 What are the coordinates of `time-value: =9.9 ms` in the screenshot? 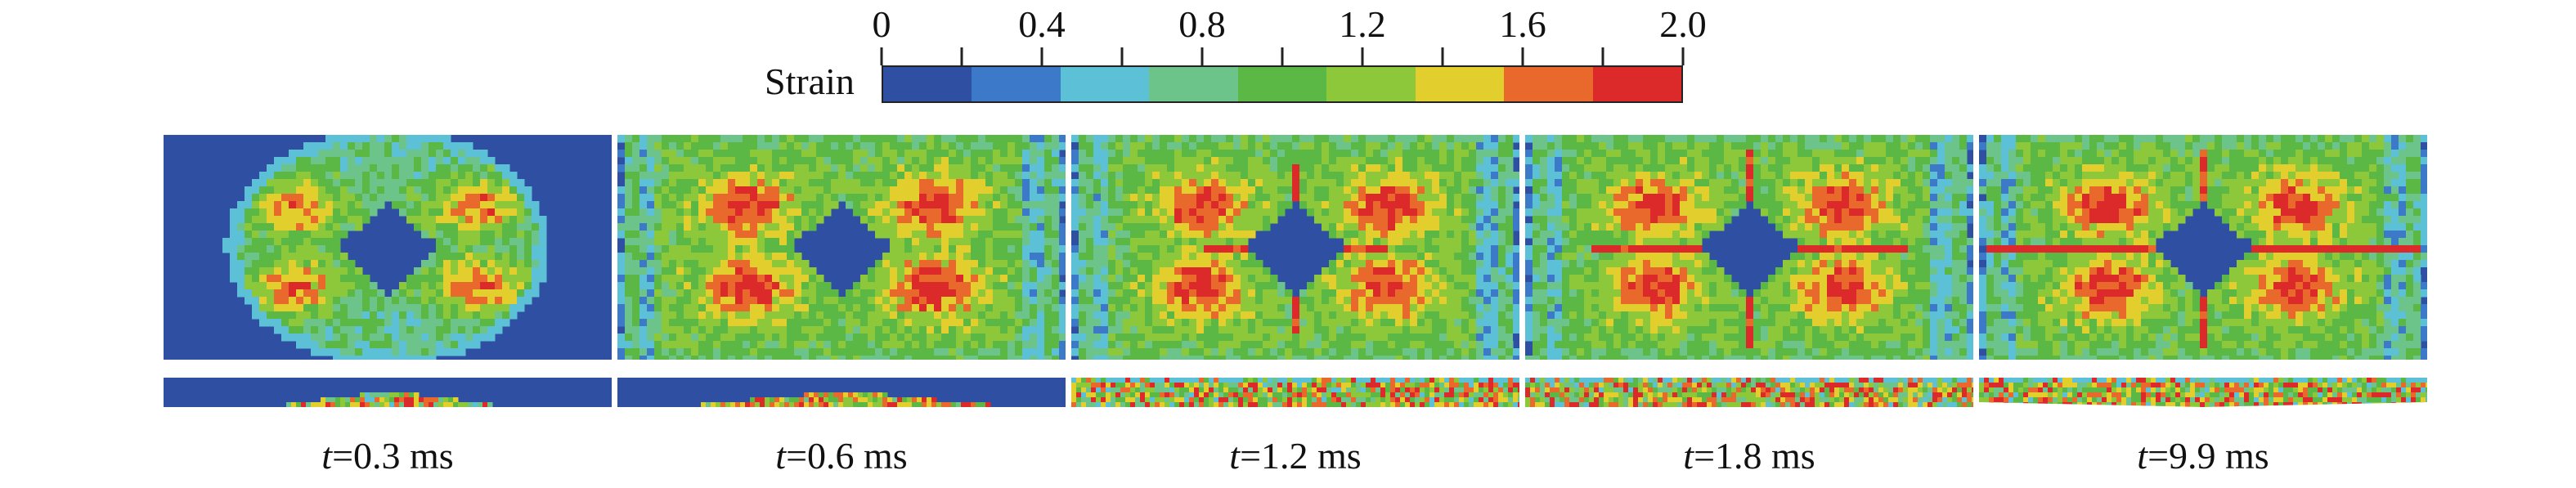 It's located at (2208, 456).